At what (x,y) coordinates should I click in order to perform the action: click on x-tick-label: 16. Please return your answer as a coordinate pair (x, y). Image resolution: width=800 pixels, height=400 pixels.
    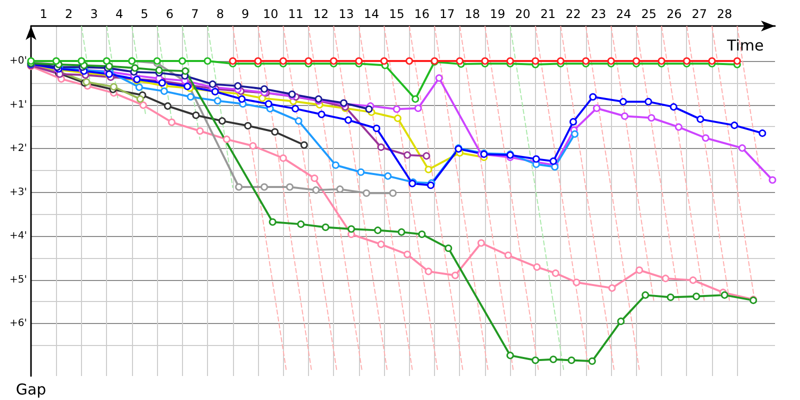
    Looking at the image, I should click on (422, 14).